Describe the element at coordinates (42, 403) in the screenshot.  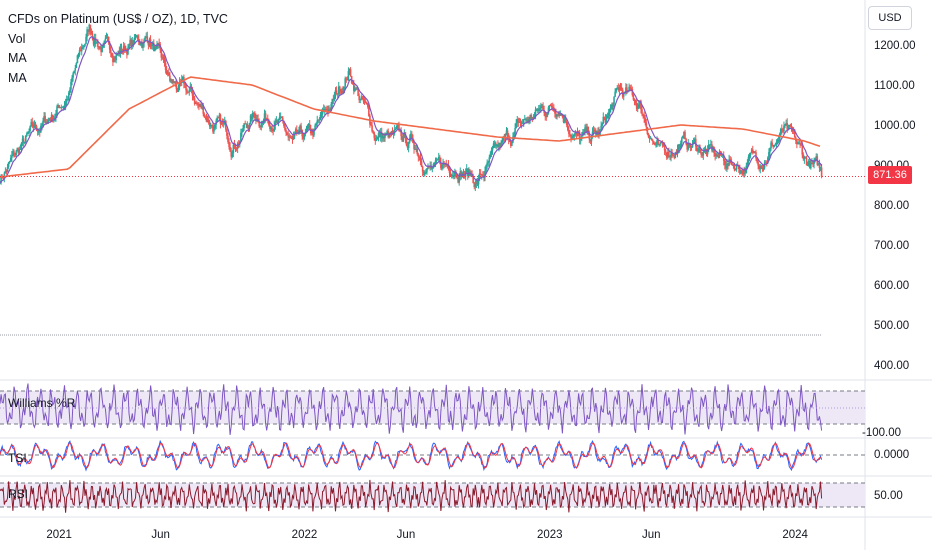
I see `williams-pane-label: Williams %R` at that location.